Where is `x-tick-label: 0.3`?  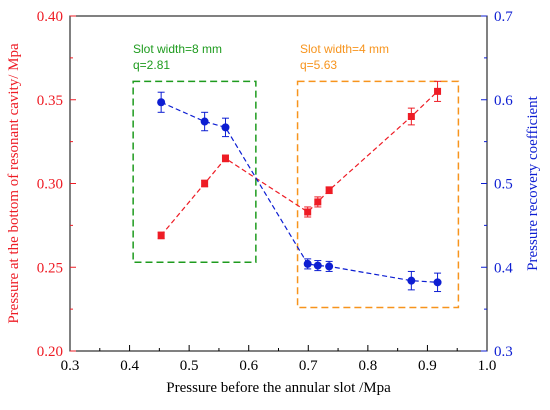 x-tick-label: 0.3 is located at coordinates (70, 366).